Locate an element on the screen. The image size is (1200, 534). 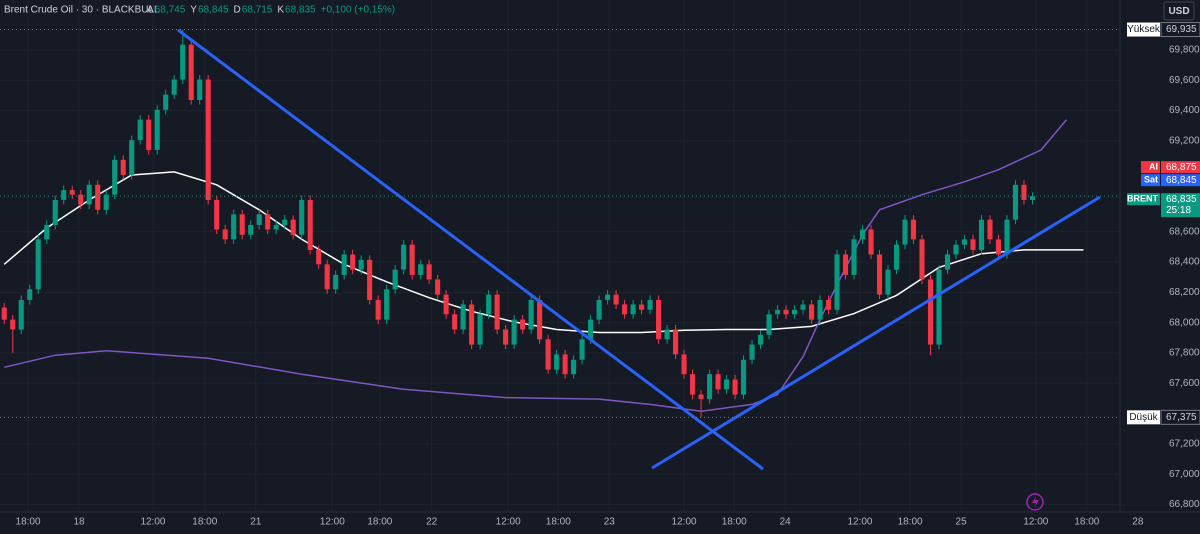
quote-countdown: 25:18 is located at coordinates (1178, 210).